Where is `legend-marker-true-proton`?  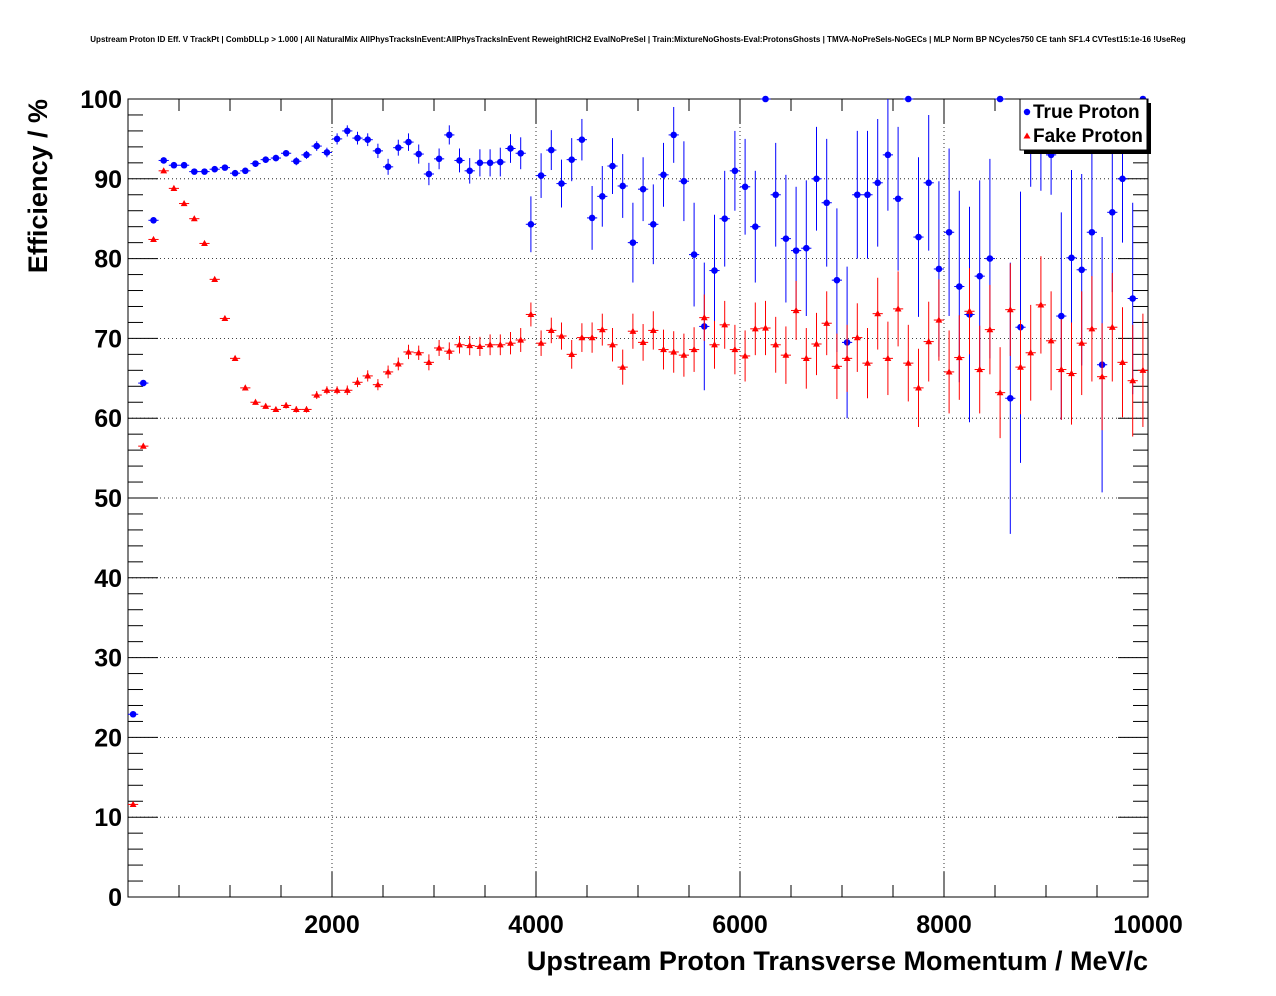 legend-marker-true-proton is located at coordinates (1027, 112).